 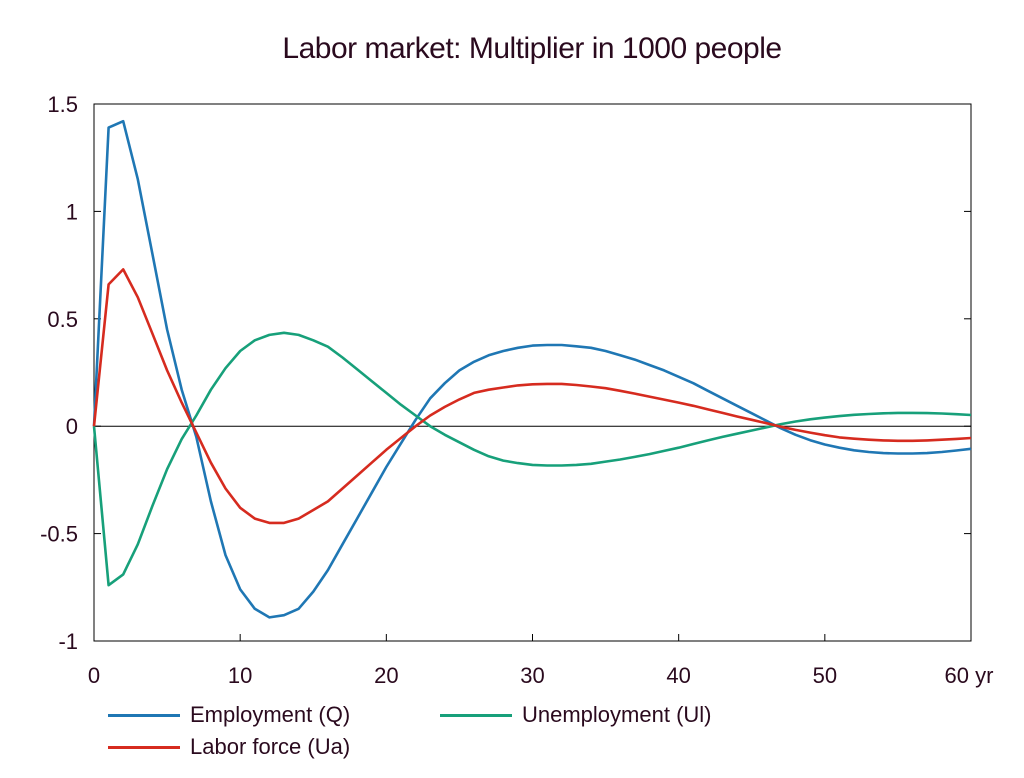 I want to click on y-tick-label: -1, so click(x=68, y=641).